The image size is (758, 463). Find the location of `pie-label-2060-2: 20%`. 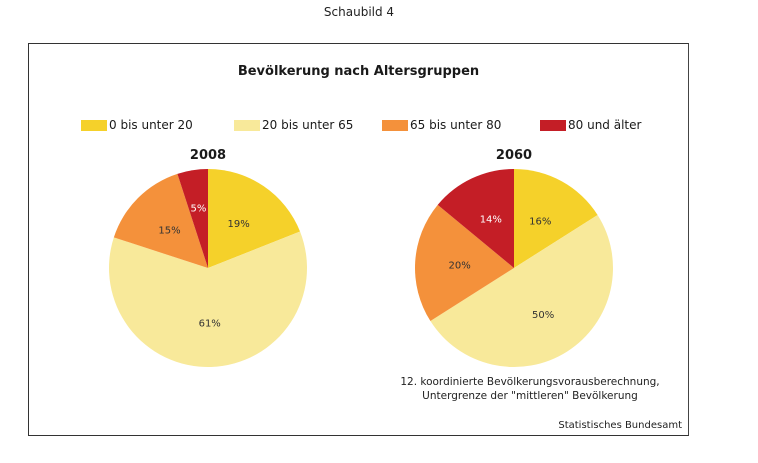

pie-label-2060-2: 20% is located at coordinates (460, 266).